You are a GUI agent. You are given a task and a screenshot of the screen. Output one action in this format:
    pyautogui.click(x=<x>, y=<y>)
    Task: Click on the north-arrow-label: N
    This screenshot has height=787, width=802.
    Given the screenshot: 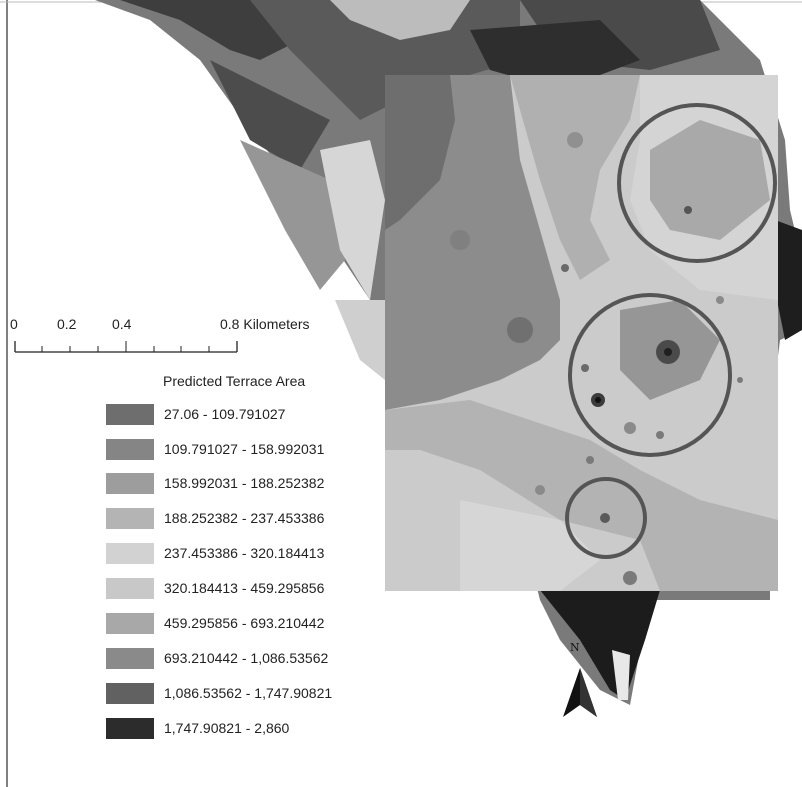 What is the action you would take?
    pyautogui.click(x=575, y=647)
    